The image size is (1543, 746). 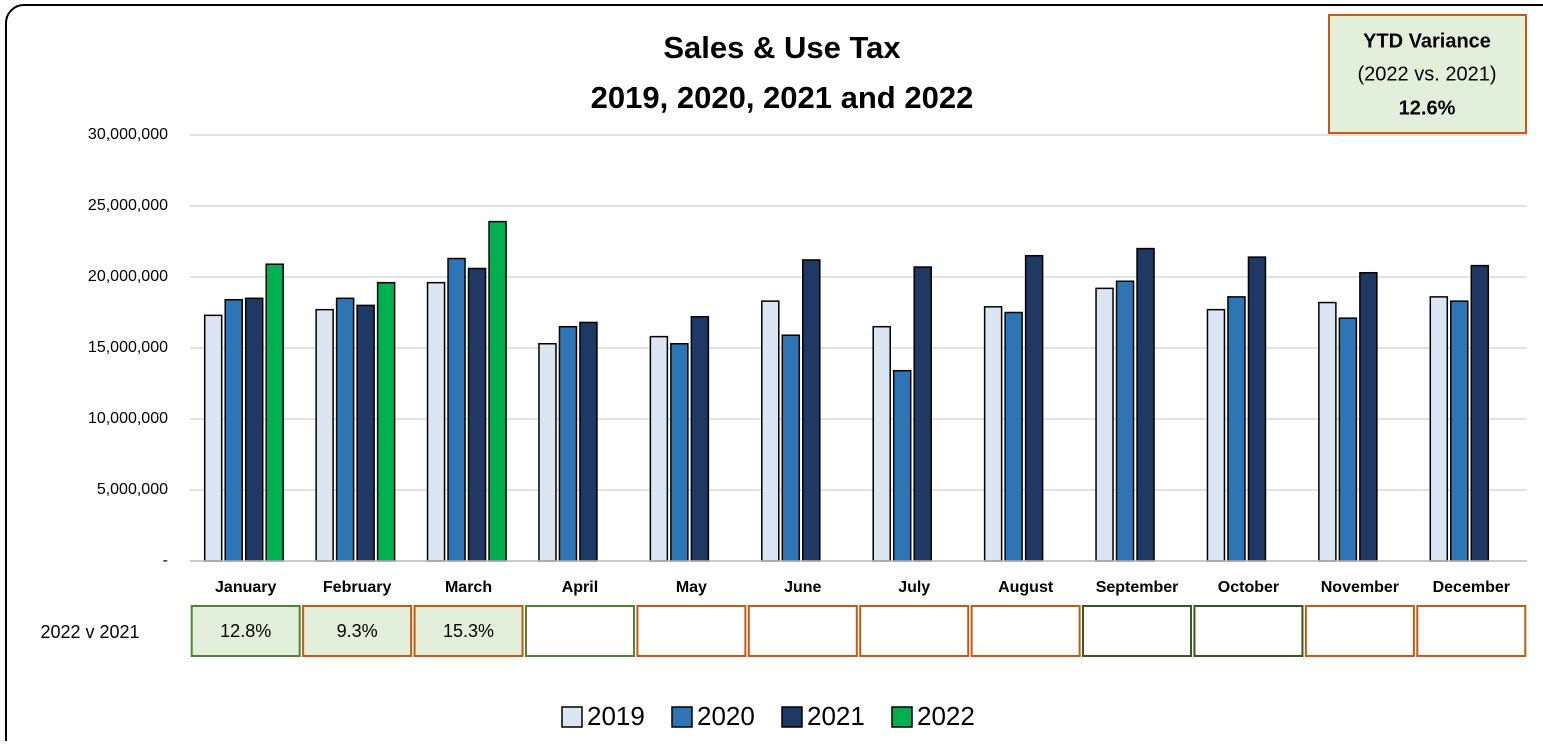 What do you see at coordinates (128, 134) in the screenshot?
I see `y-tick-label: 30,000,000` at bounding box center [128, 134].